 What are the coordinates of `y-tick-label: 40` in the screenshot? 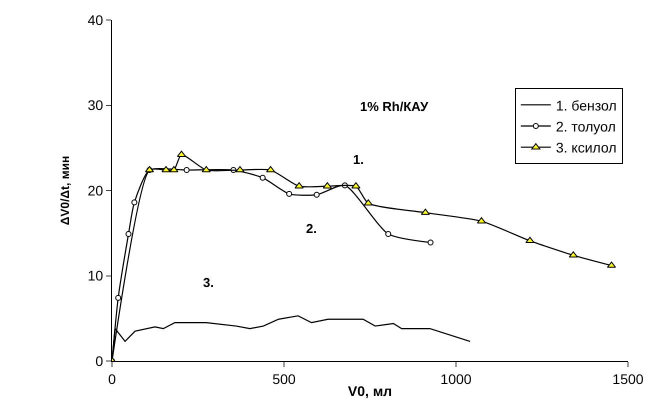 It's located at (96, 20).